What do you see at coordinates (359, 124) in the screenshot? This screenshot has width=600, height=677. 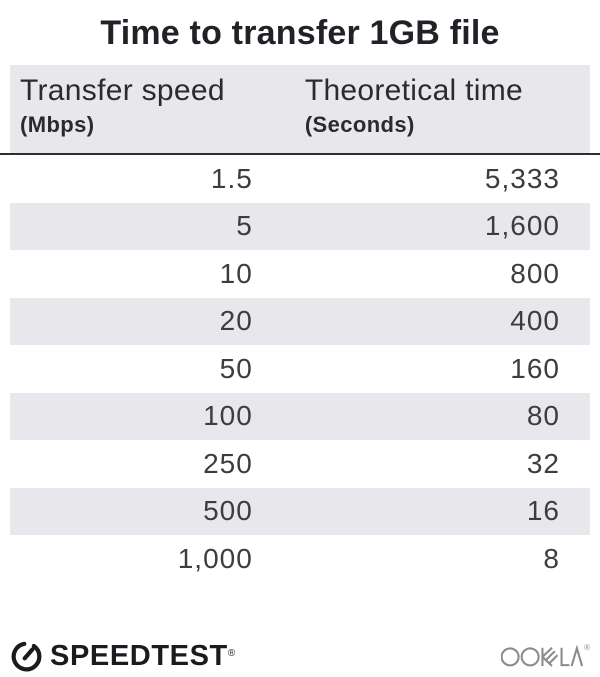 I see `column-unit: (Seconds)` at bounding box center [359, 124].